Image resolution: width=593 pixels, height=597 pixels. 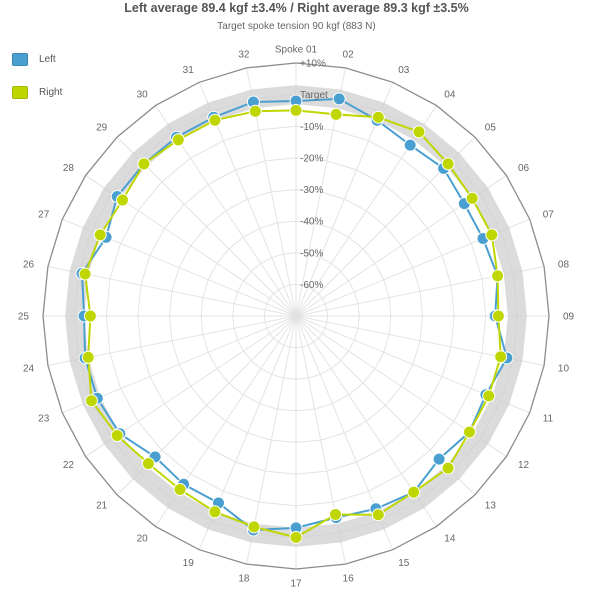 What do you see at coordinates (20, 92) in the screenshot?
I see `legend-swatch-right` at bounding box center [20, 92].